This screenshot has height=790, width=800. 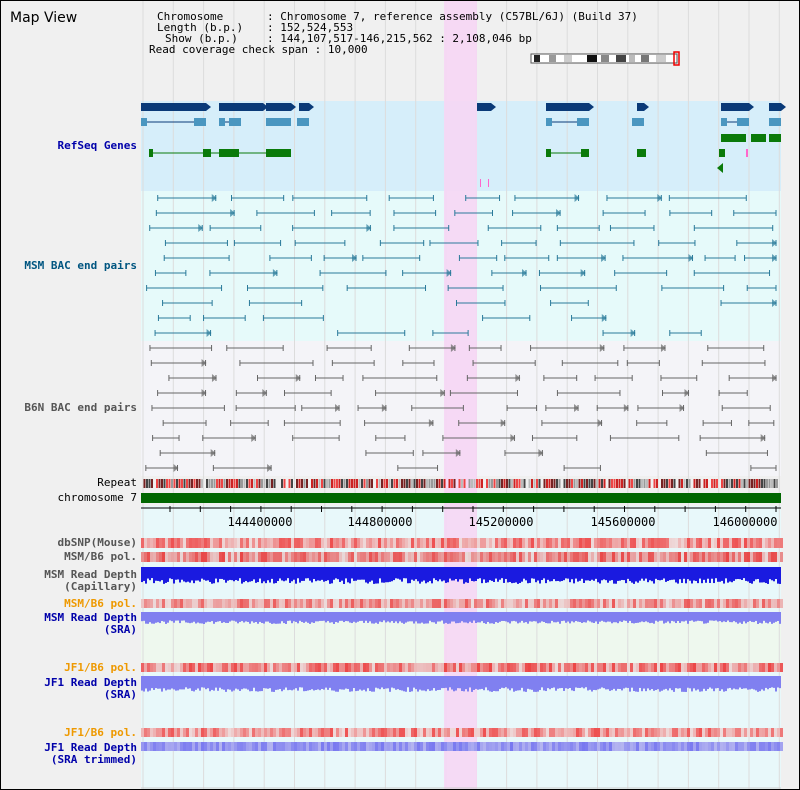 I want to click on track-label-b6n-bac: B6N BAC end pairs, so click(x=80, y=407).